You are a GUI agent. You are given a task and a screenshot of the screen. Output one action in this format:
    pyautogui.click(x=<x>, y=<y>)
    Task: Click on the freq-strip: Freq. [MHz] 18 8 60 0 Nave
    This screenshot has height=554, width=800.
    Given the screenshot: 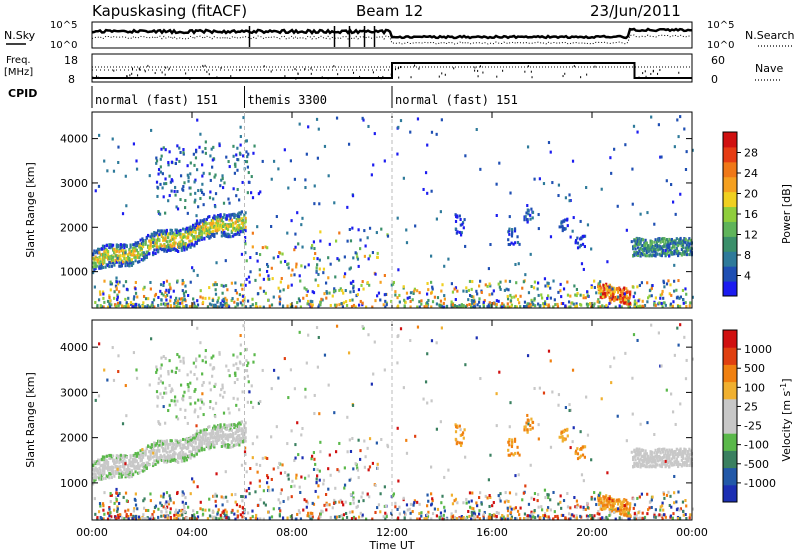 What is the action you would take?
    pyautogui.click(x=393, y=69)
    